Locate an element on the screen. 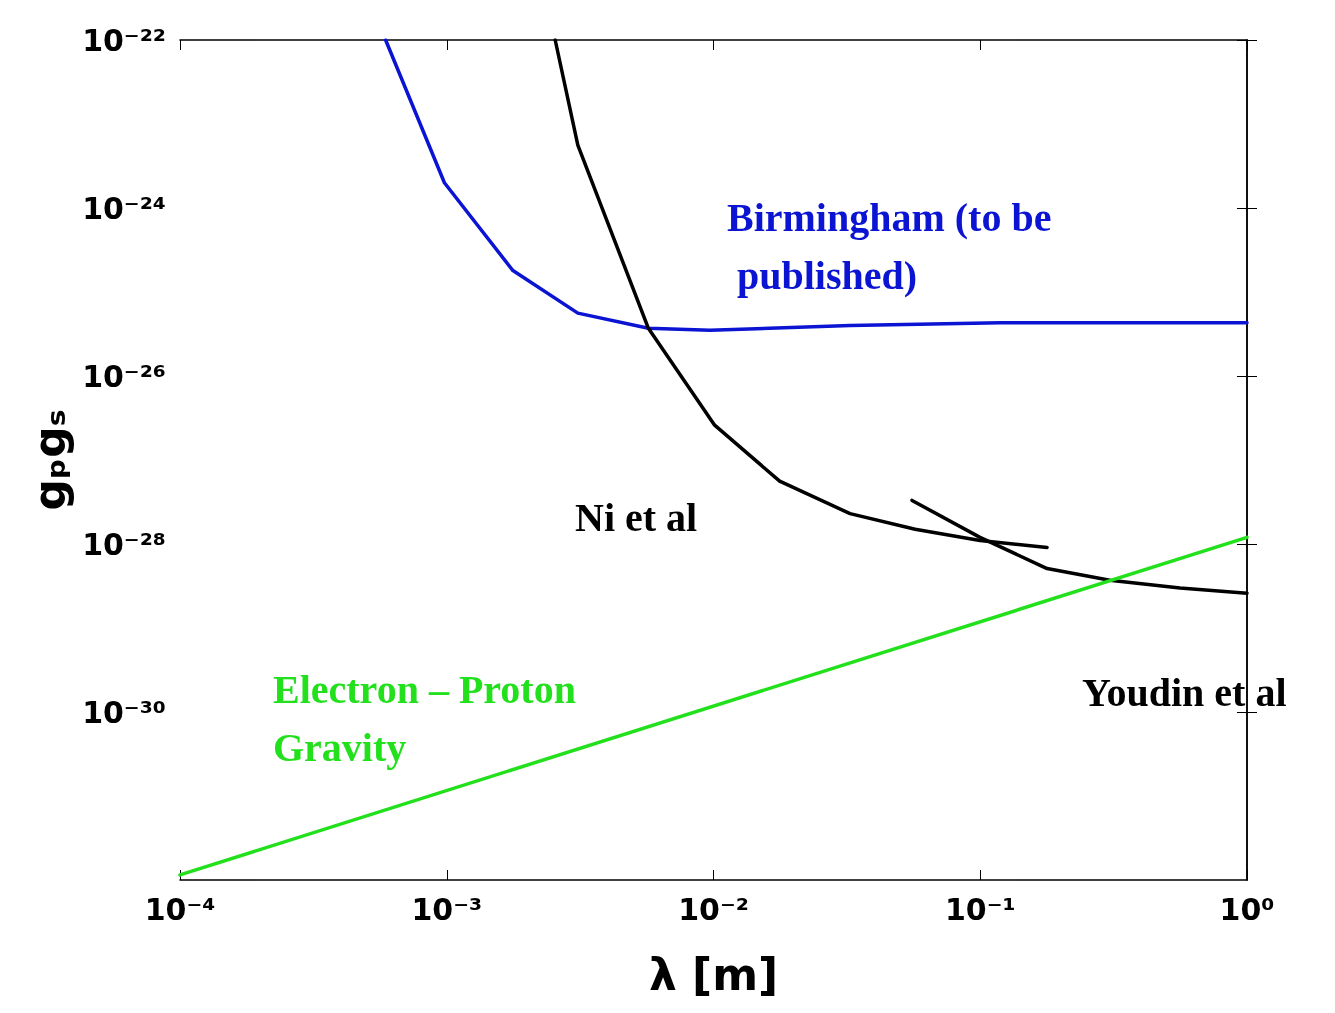 The image size is (1335, 1013). x-tick-label: 10⁰ is located at coordinates (1247, 909).